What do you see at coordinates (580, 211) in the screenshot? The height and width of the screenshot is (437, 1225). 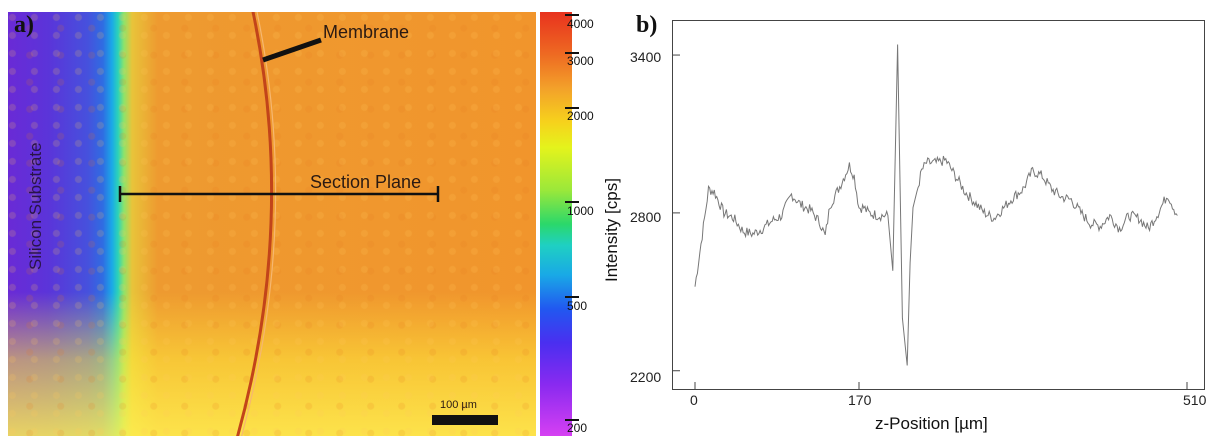 I see `colorbar-tick-label: 1000` at bounding box center [580, 211].